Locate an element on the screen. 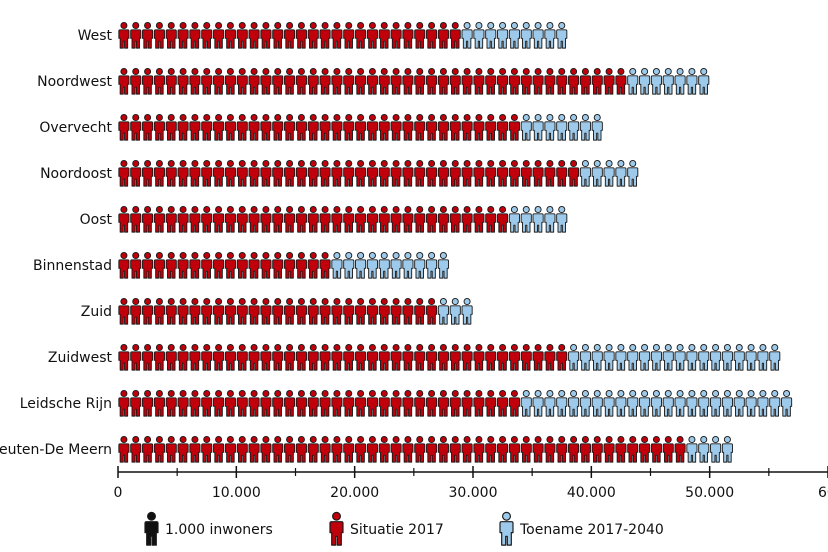  person-icon is located at coordinates (336, 528).